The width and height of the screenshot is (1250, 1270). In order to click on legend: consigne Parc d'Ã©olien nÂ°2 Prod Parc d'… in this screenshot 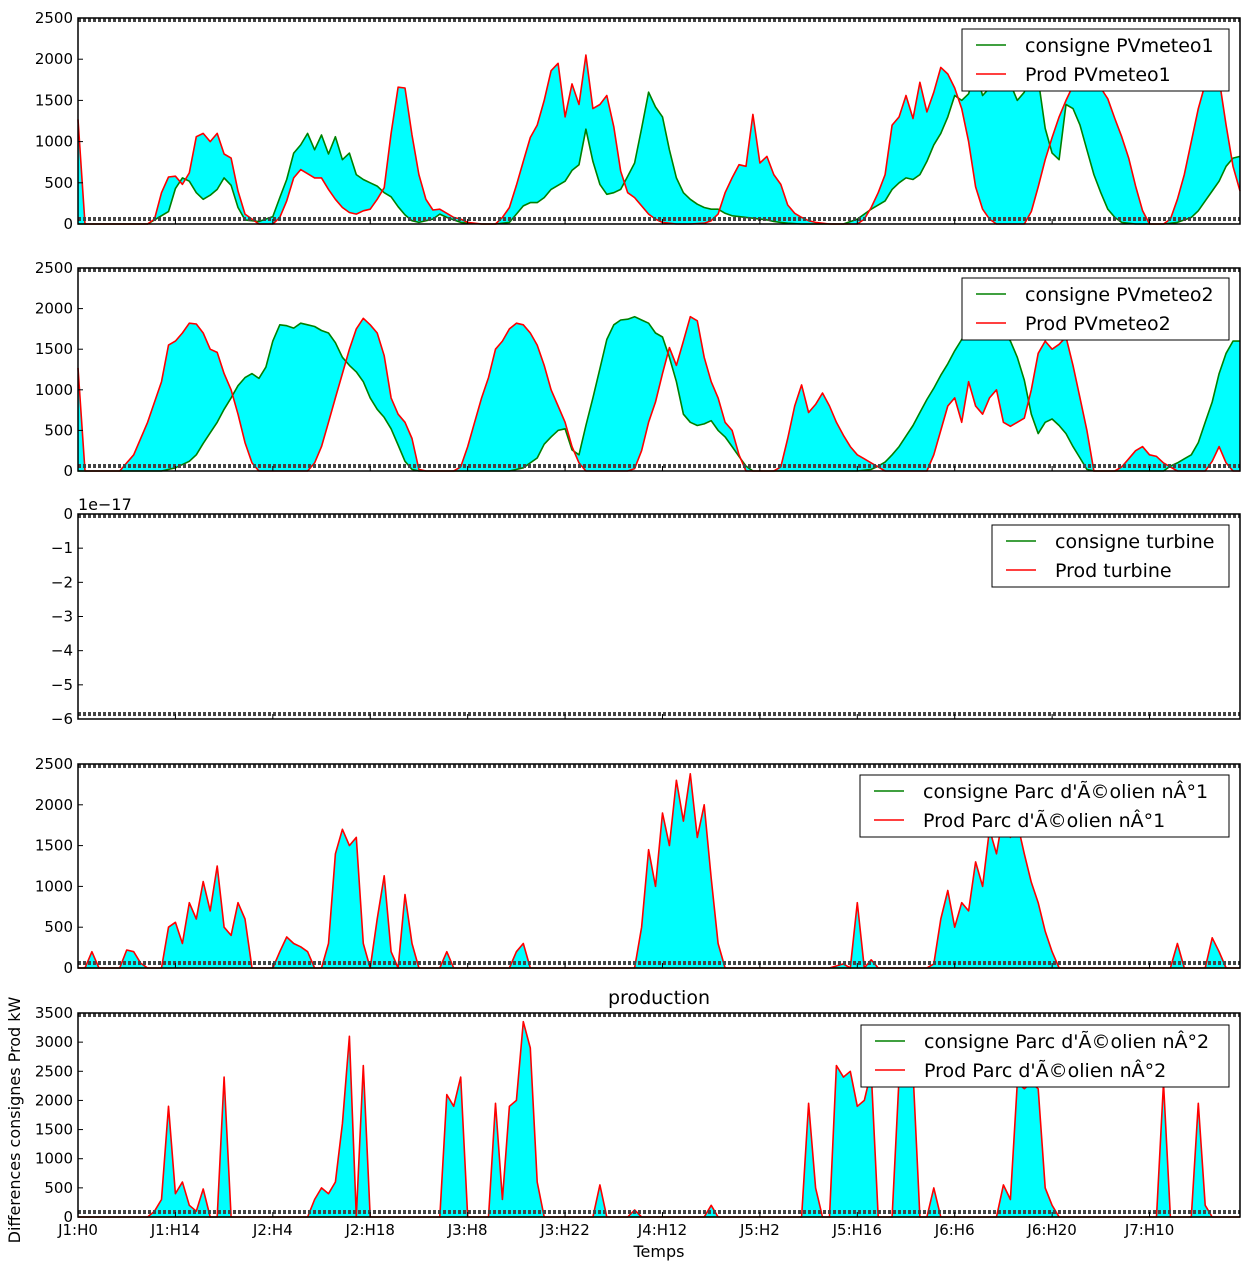, I will do `click(1045, 1056)`.